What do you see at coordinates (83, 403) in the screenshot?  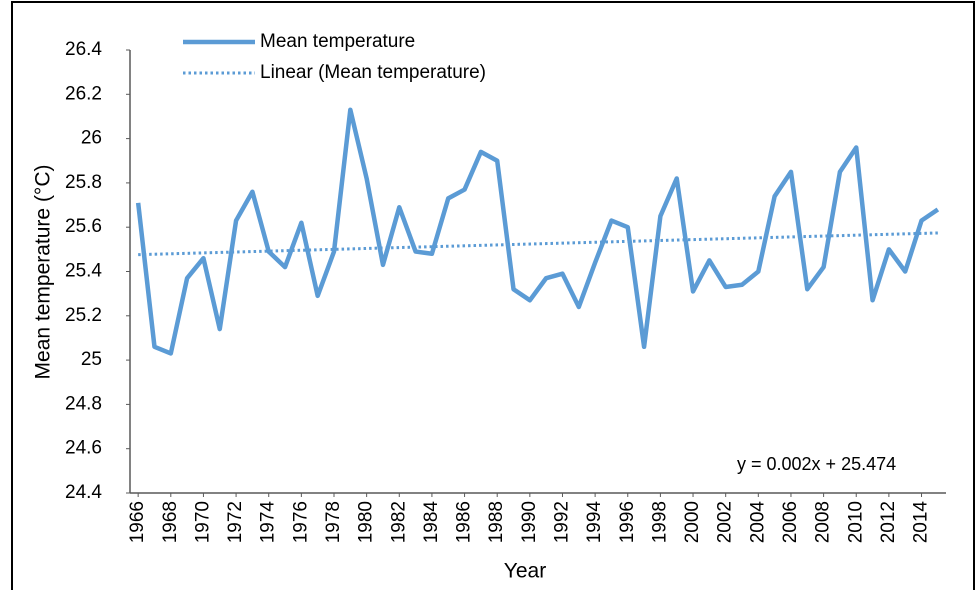 I see `y-tick-label: 24.8` at bounding box center [83, 403].